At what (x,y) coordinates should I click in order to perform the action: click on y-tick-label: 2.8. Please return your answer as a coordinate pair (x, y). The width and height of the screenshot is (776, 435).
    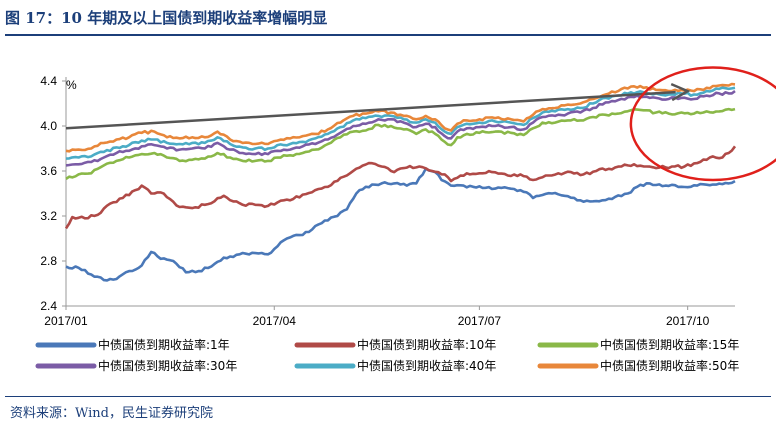
    Looking at the image, I should click on (48, 261).